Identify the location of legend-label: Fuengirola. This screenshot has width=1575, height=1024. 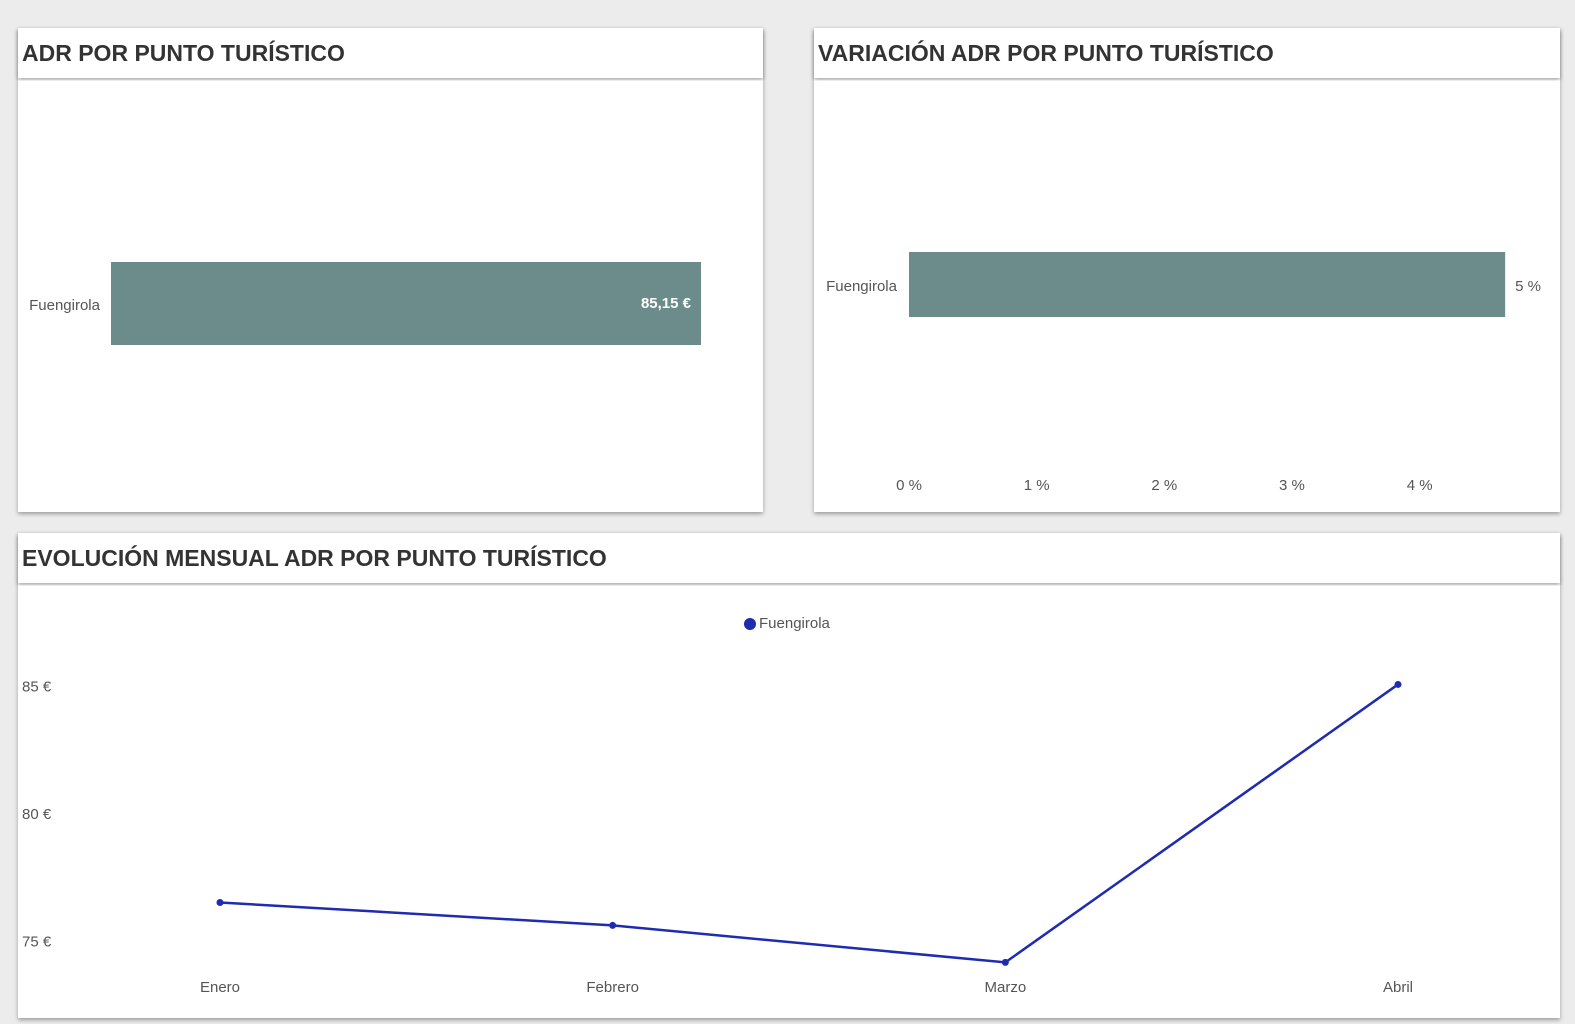
(795, 623).